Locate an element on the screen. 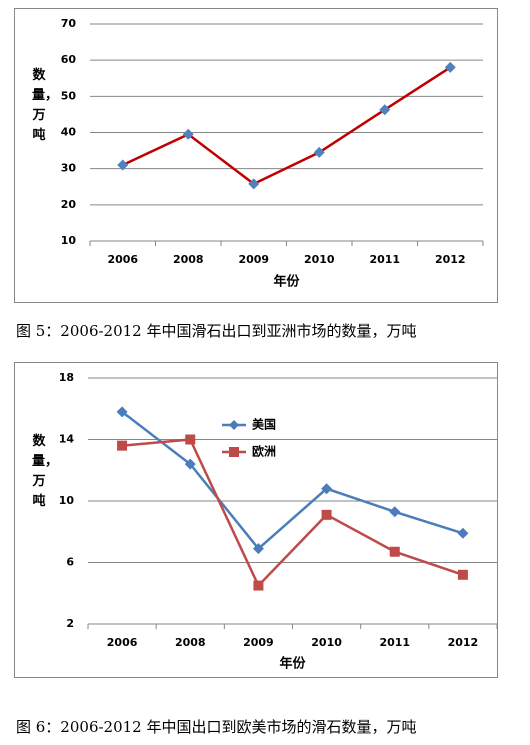 This screenshot has width=530, height=745. y-tick-label: 40 is located at coordinates (69, 132).